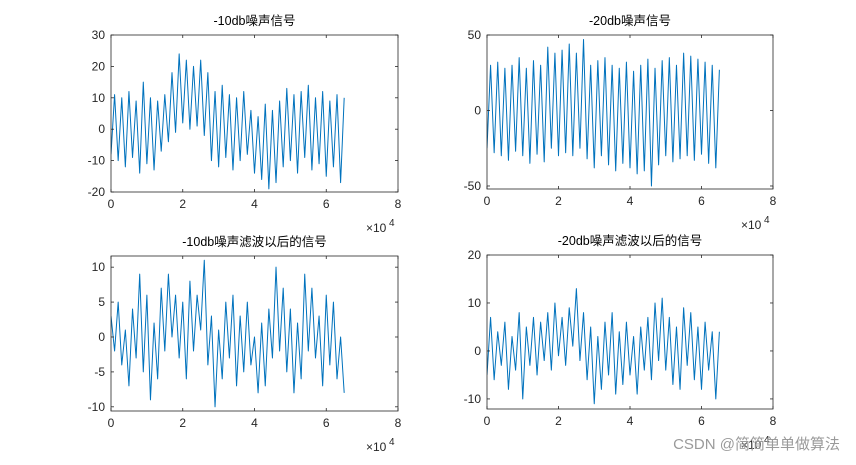 The height and width of the screenshot is (465, 856). Describe the element at coordinates (99, 35) in the screenshot. I see `y-tick-label: 30` at that location.